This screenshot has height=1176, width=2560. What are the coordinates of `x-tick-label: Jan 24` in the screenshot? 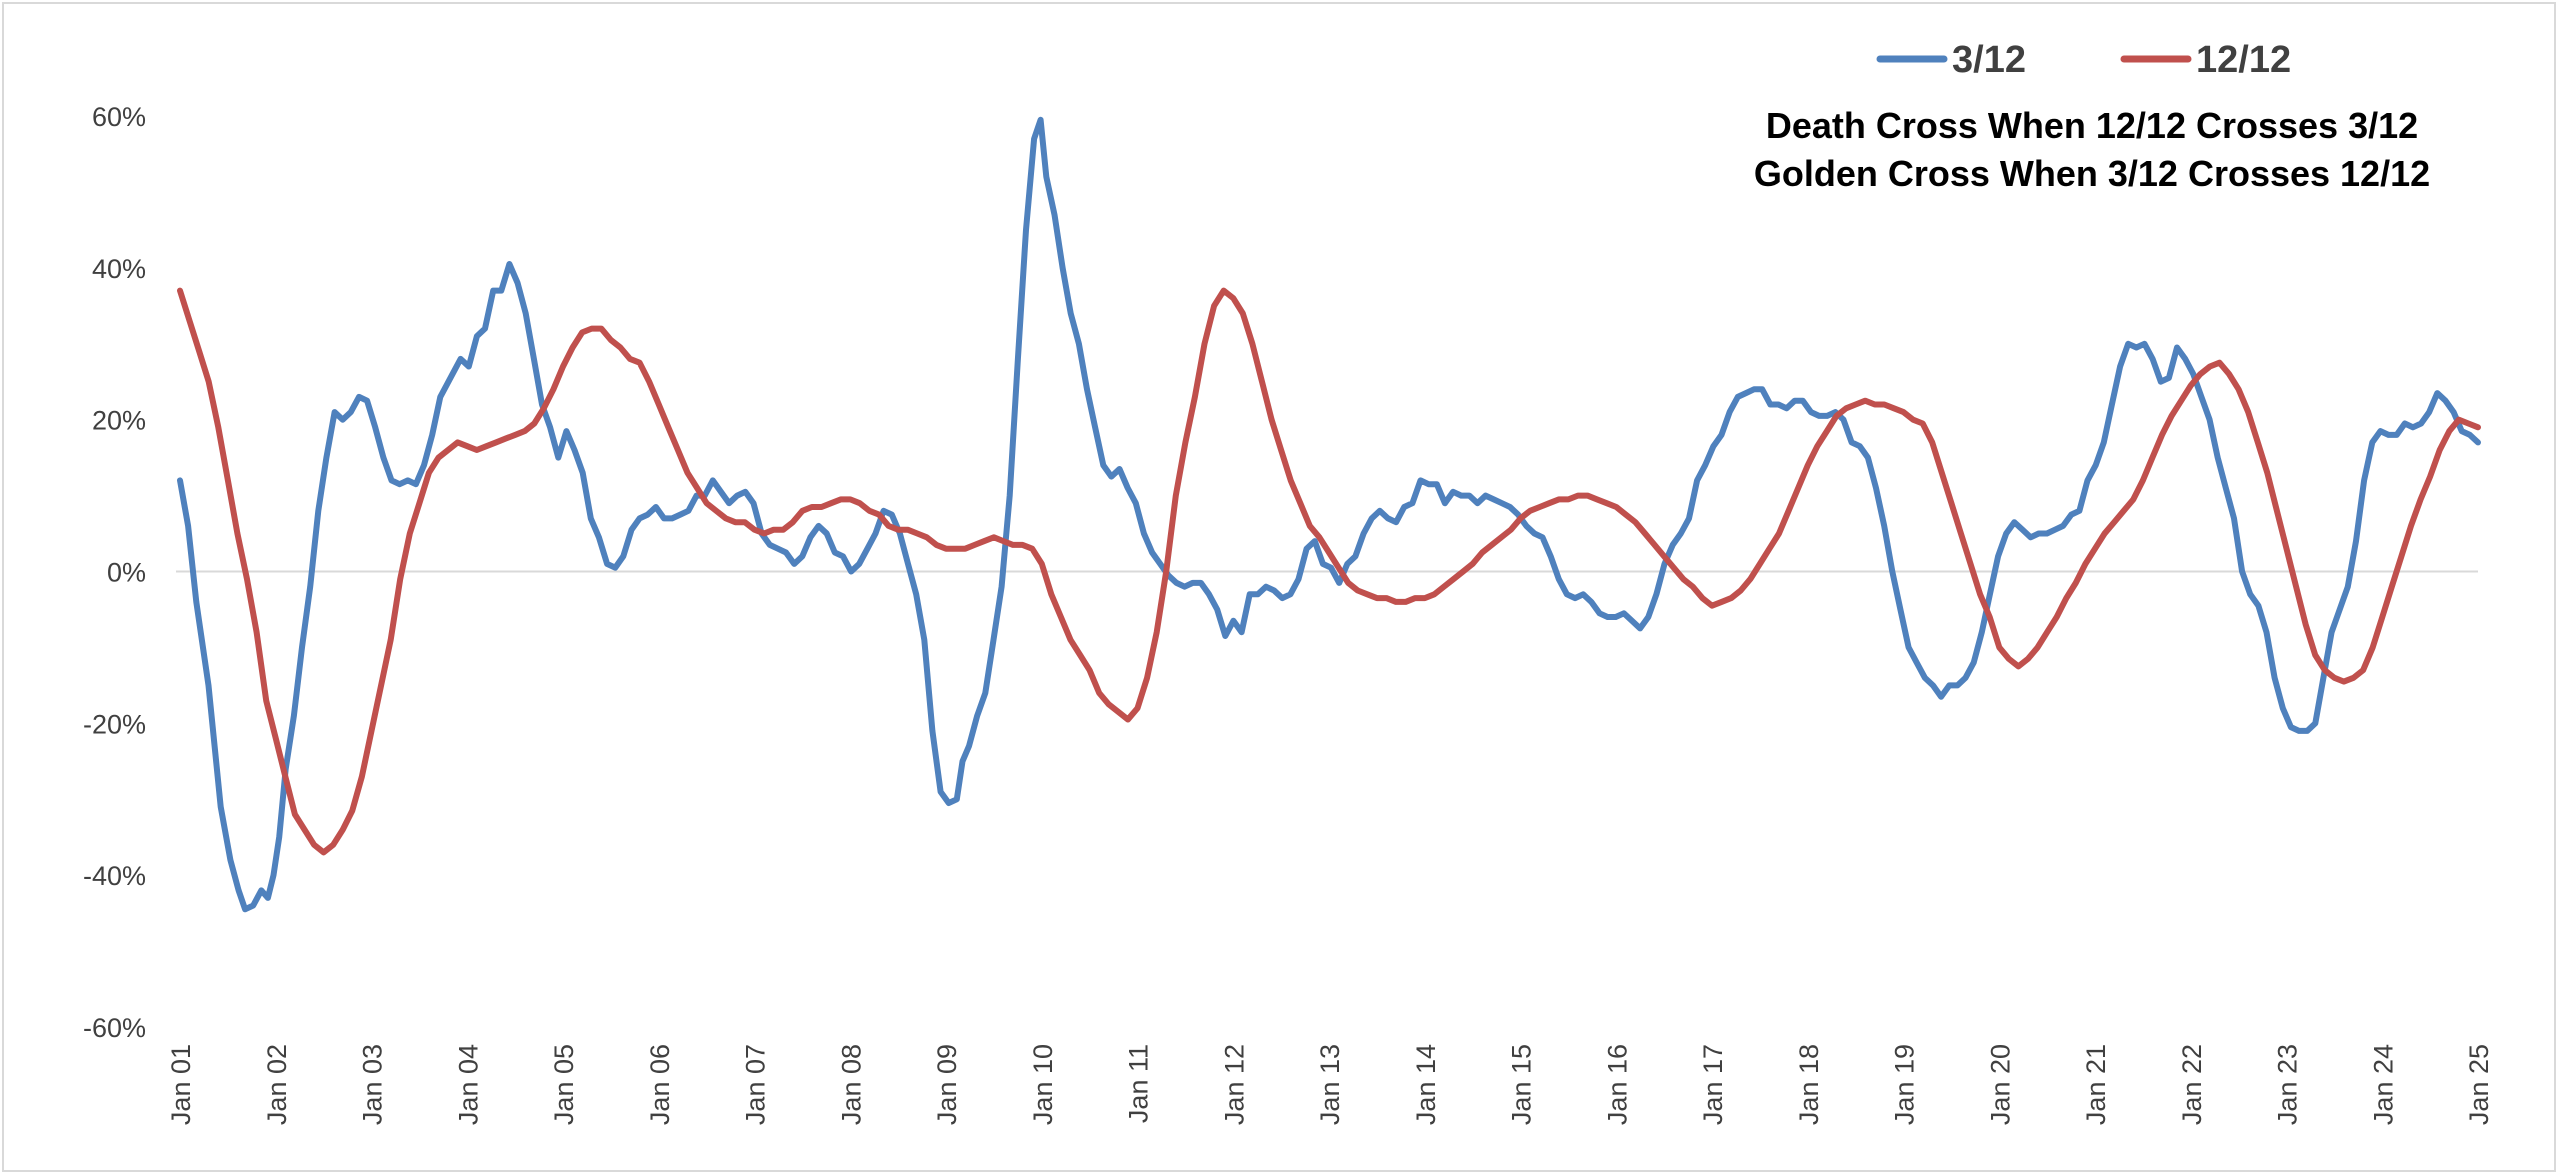 It's located at (2383, 1084).